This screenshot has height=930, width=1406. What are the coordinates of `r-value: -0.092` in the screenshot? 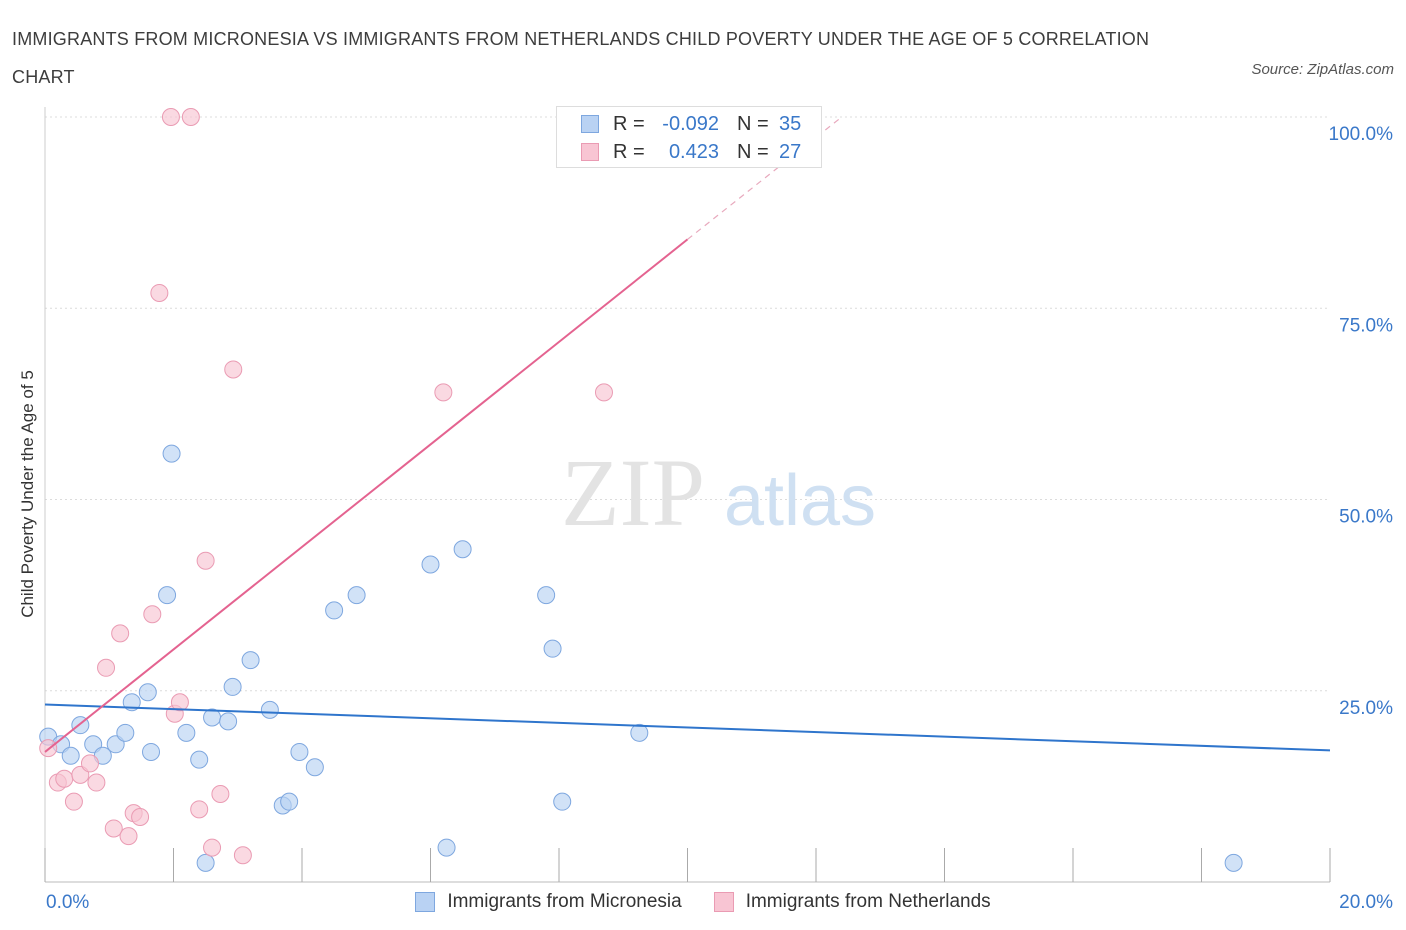 It's located at (690, 123).